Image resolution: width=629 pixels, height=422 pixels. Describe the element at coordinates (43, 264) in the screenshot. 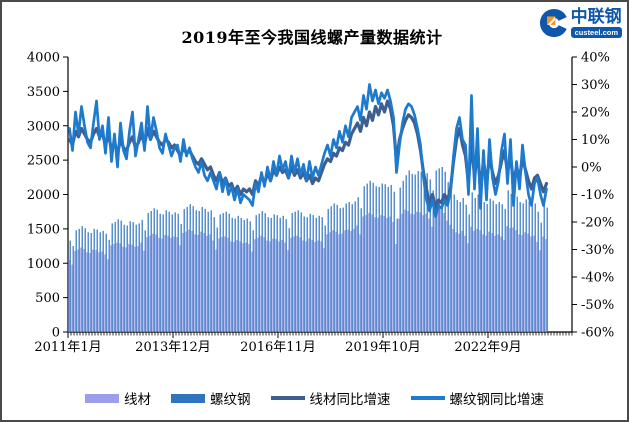

I see `left-axis-tick-label: 1000` at that location.